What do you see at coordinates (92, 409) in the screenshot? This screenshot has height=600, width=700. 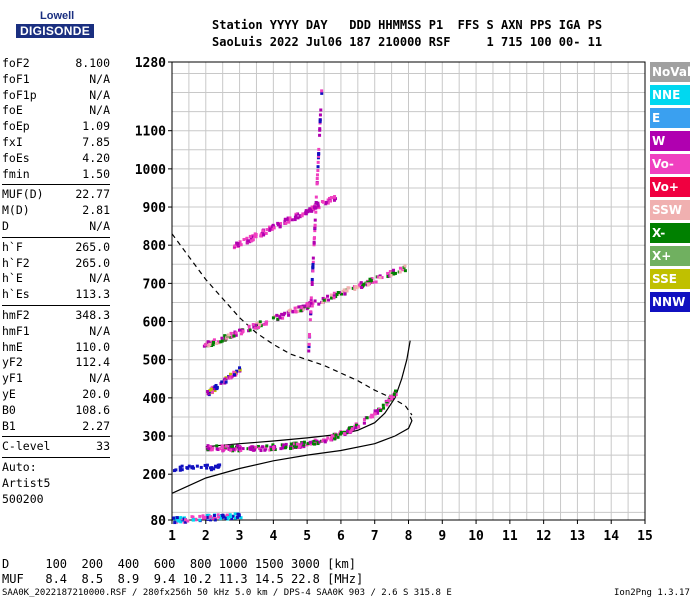 I see `param-value: 108.6` at bounding box center [92, 409].